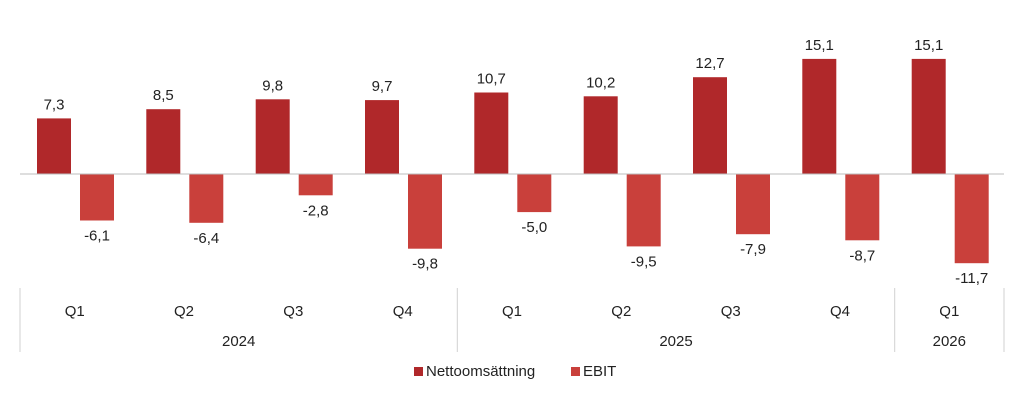  What do you see at coordinates (512, 311) in the screenshot?
I see `tick-label-5: Q1` at bounding box center [512, 311].